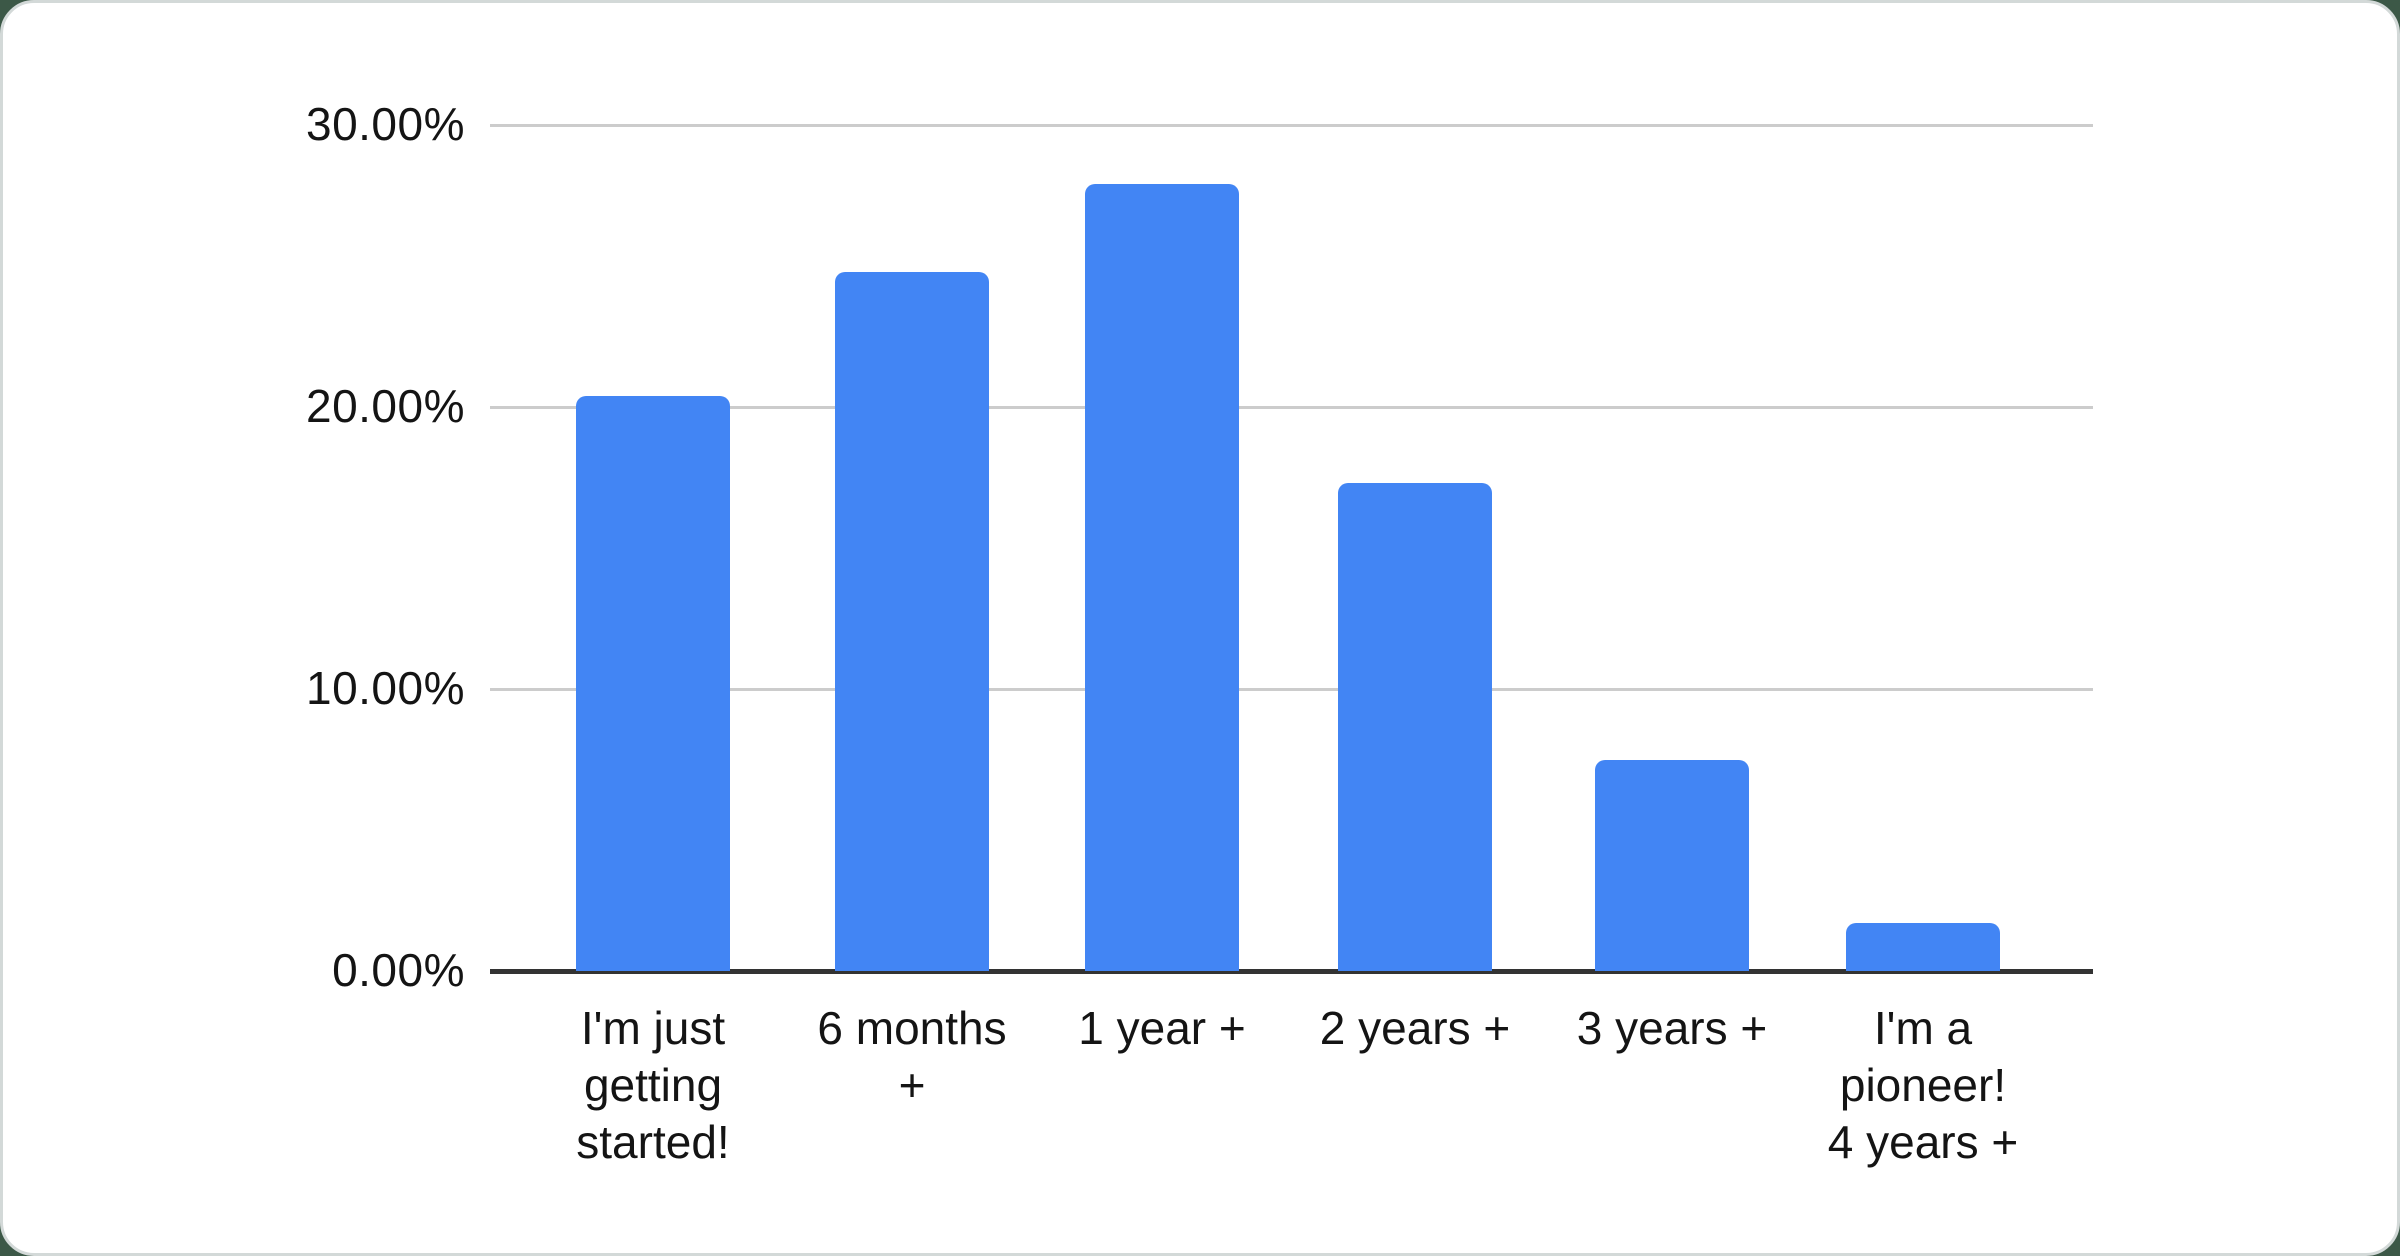 Image resolution: width=2400 pixels, height=1256 pixels. Describe the element at coordinates (1923, 1085) in the screenshot. I see `x-axis-category-label: I'm a pioneer! 4 years +` at that location.